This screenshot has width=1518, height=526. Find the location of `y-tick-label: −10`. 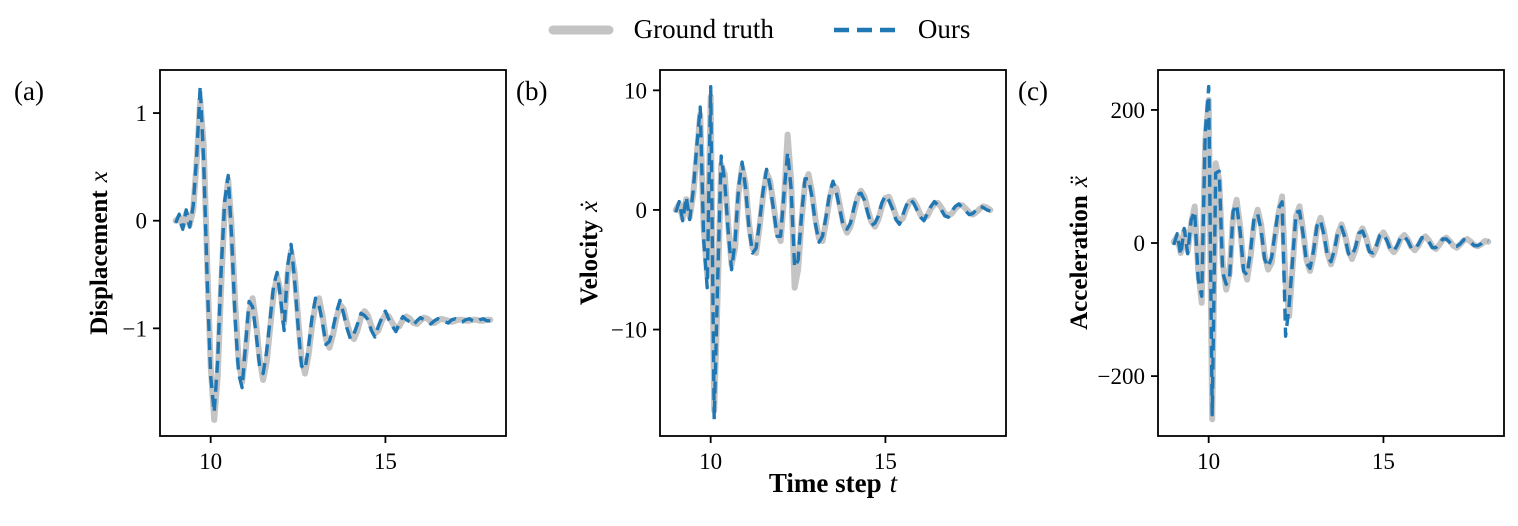

y-tick-label: −10 is located at coordinates (629, 330).